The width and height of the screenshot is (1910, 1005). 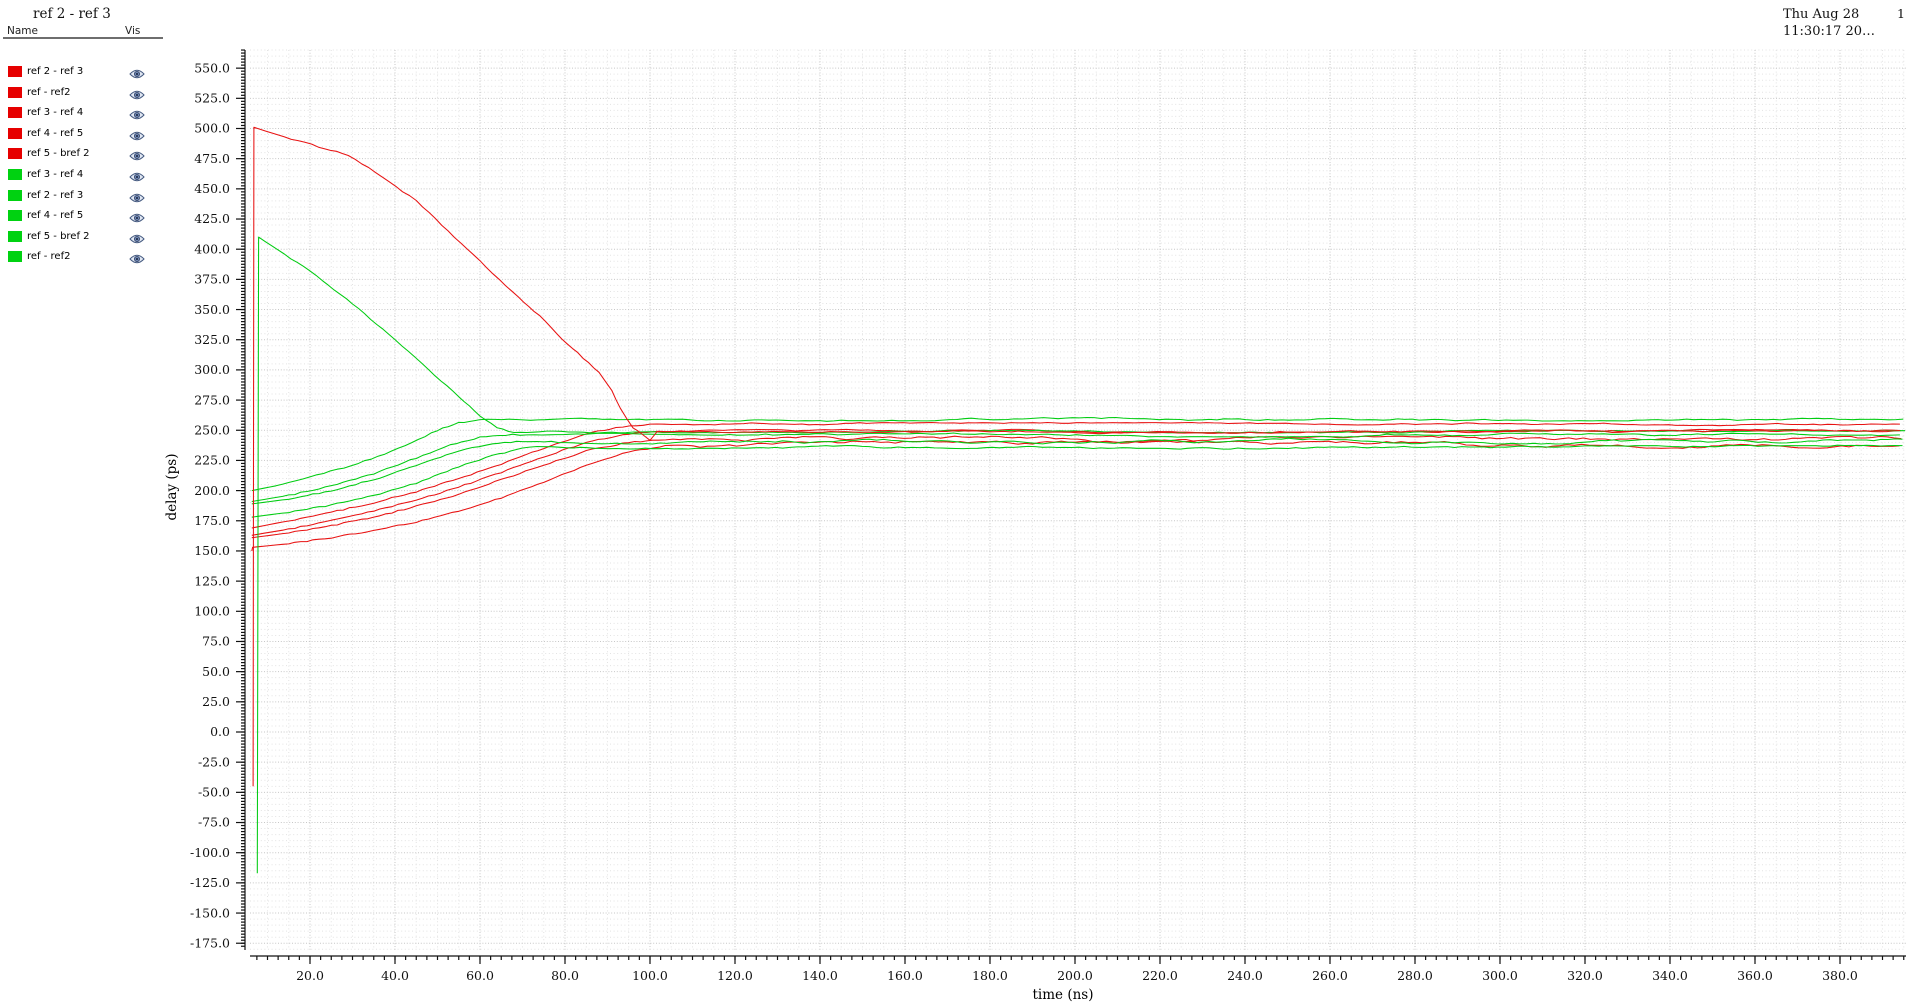 I want to click on x-axis-label: time (ns), so click(x=1063, y=995).